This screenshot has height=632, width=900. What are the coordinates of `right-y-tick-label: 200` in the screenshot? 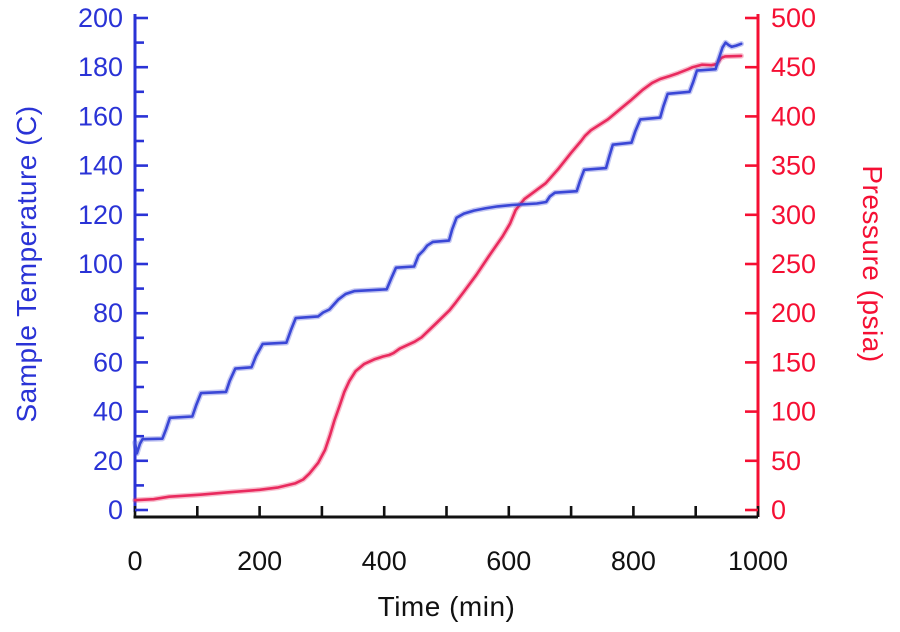 It's located at (793, 313).